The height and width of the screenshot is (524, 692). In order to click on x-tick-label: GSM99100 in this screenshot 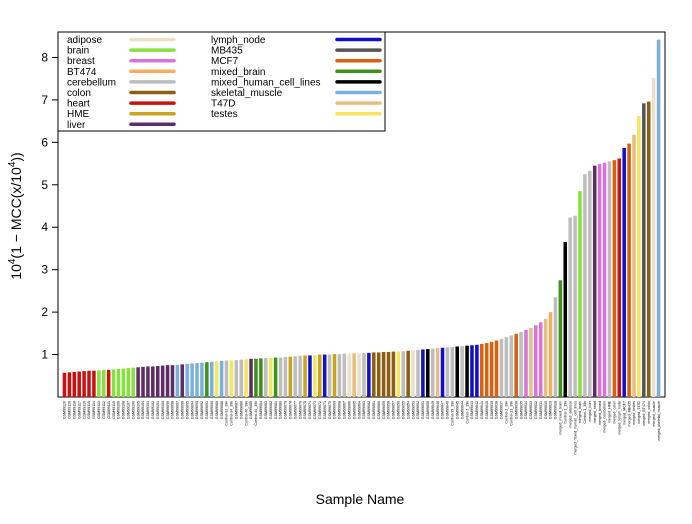, I will do `click(163, 410)`.